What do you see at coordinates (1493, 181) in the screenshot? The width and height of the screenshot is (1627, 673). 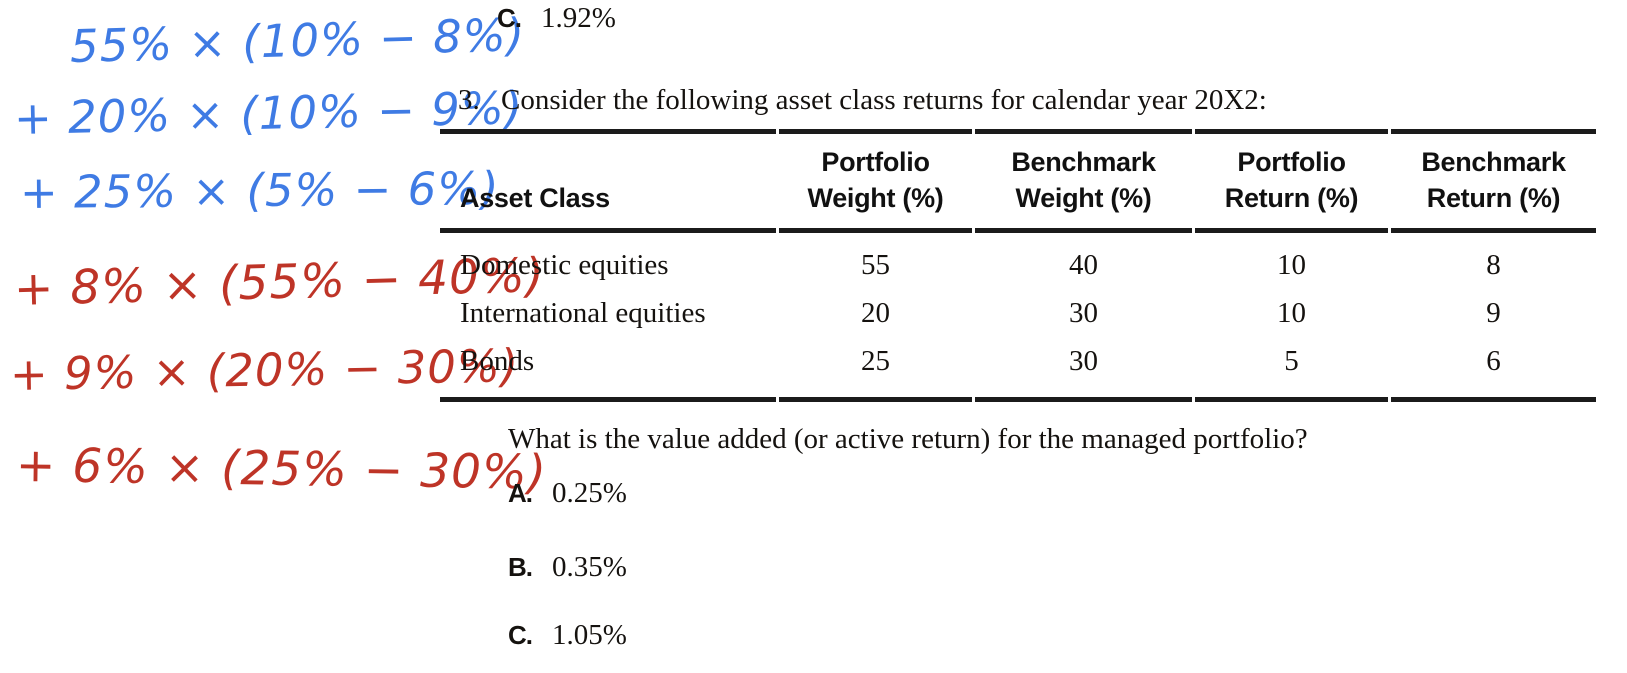 I see `column-header: Benchmark Return (%)` at bounding box center [1493, 181].